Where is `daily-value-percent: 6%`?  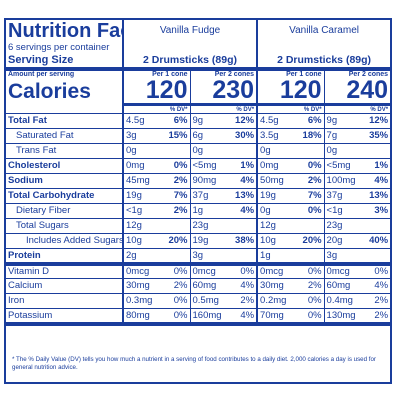 daily-value-percent: 6% is located at coordinates (176, 121).